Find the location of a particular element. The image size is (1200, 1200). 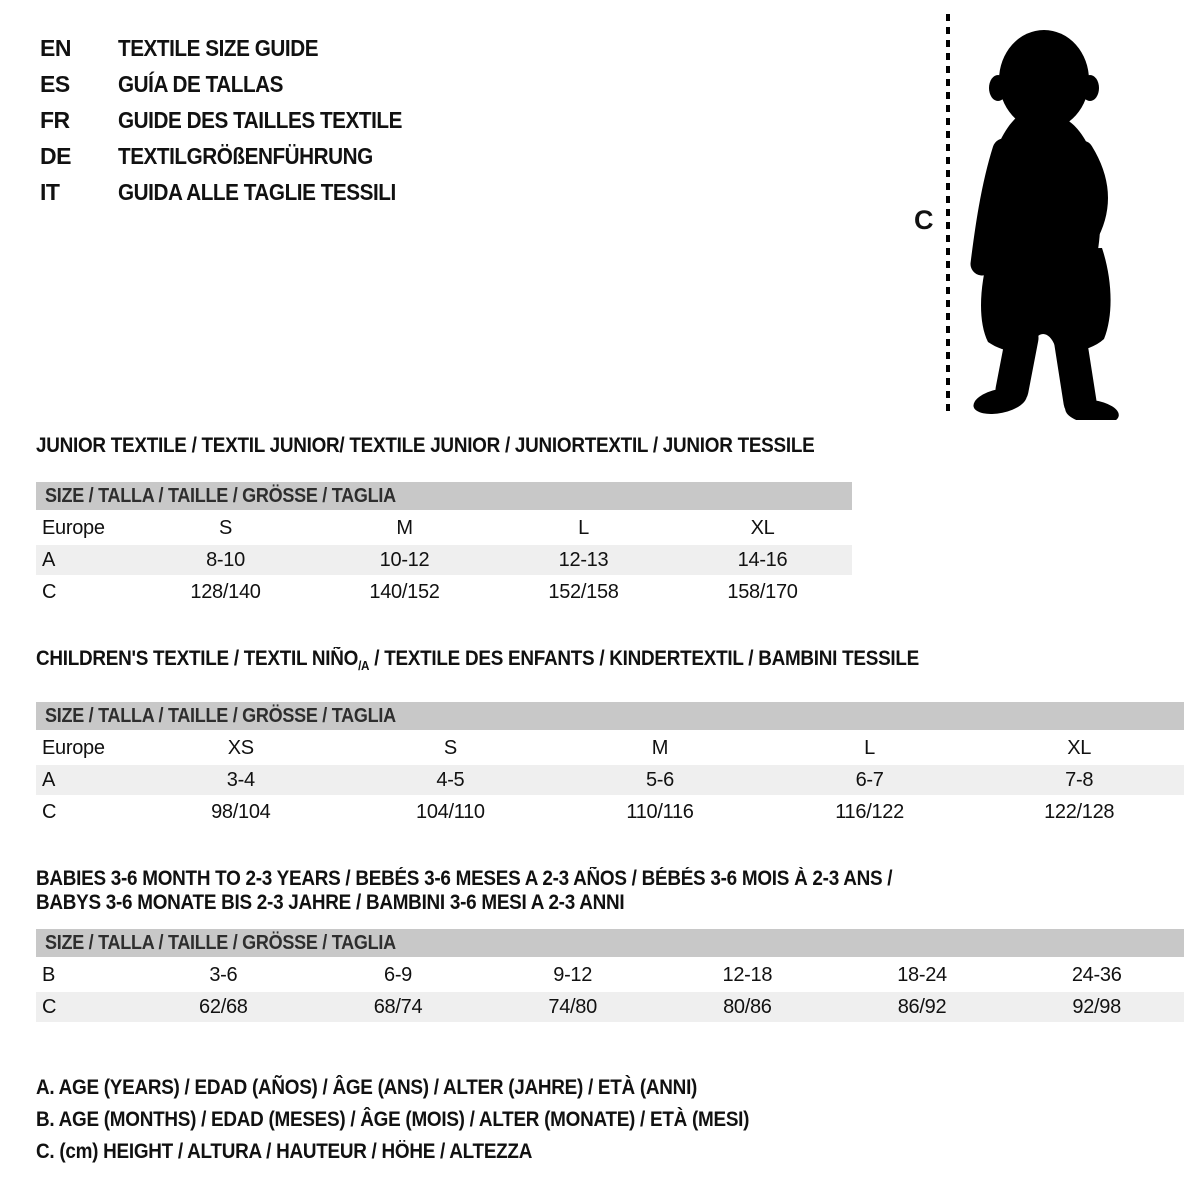

language-line-de: DE TEXTILGRÖßENFÜHRUNG is located at coordinates (237, 156).